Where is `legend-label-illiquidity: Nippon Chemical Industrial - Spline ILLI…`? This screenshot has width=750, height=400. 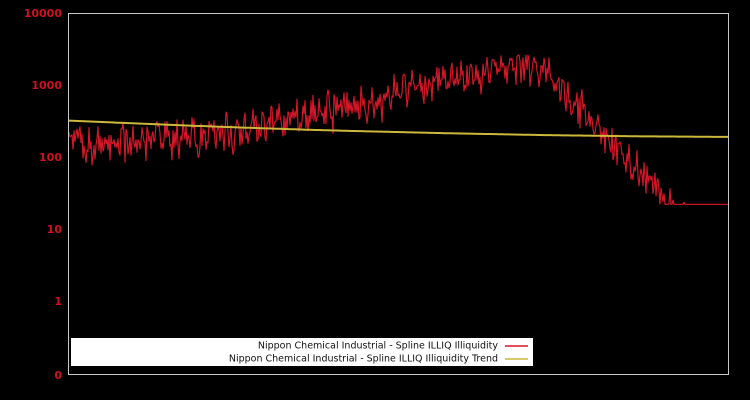 legend-label-illiquidity: Nippon Chemical Industrial - Spline ILLI… is located at coordinates (378, 346).